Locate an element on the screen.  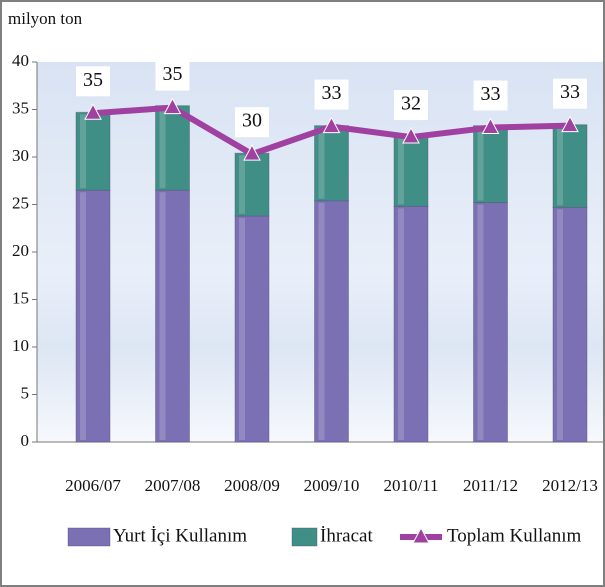
data-label: 30 is located at coordinates (252, 121).